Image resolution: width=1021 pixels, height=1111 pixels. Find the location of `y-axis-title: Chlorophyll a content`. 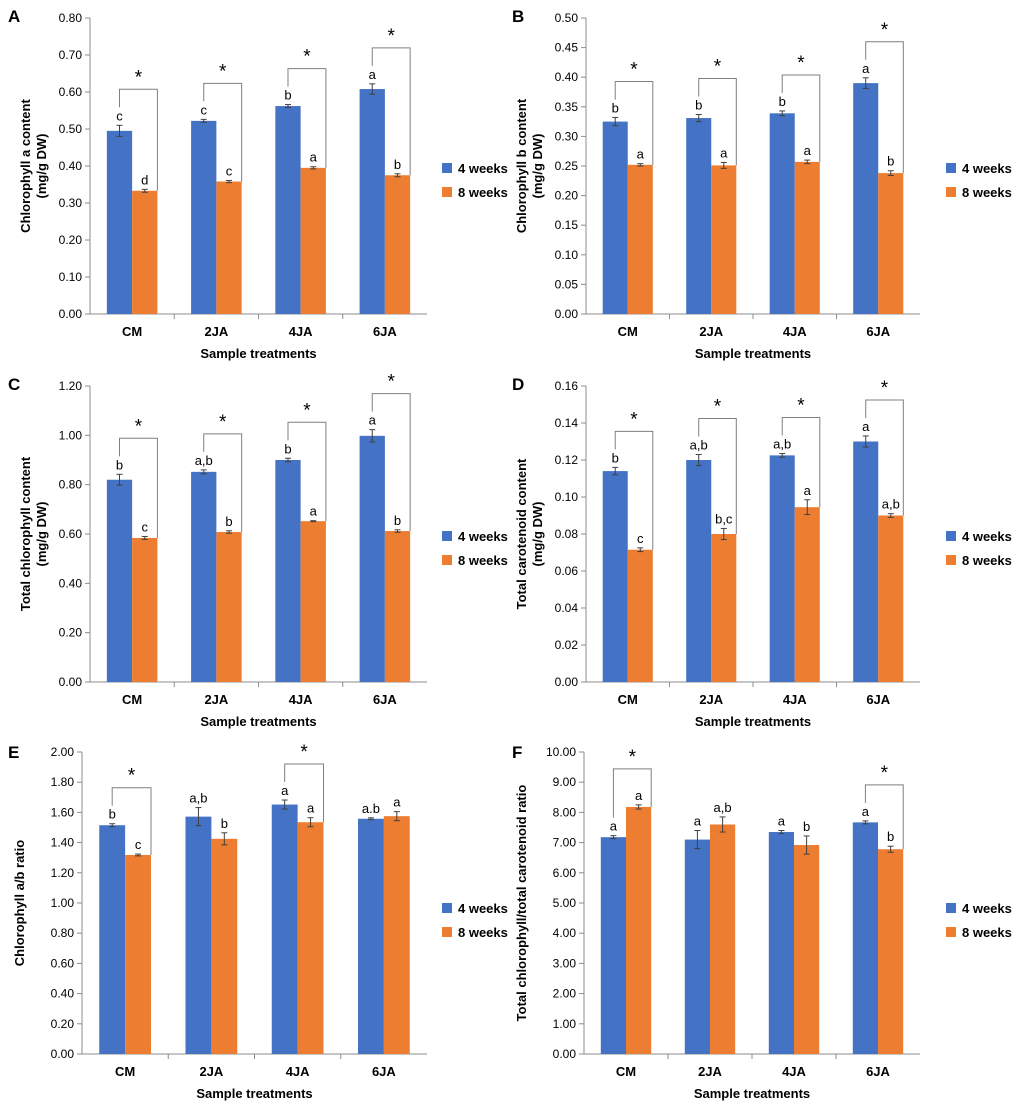

y-axis-title: Chlorophyll a content is located at coordinates (25, 166).